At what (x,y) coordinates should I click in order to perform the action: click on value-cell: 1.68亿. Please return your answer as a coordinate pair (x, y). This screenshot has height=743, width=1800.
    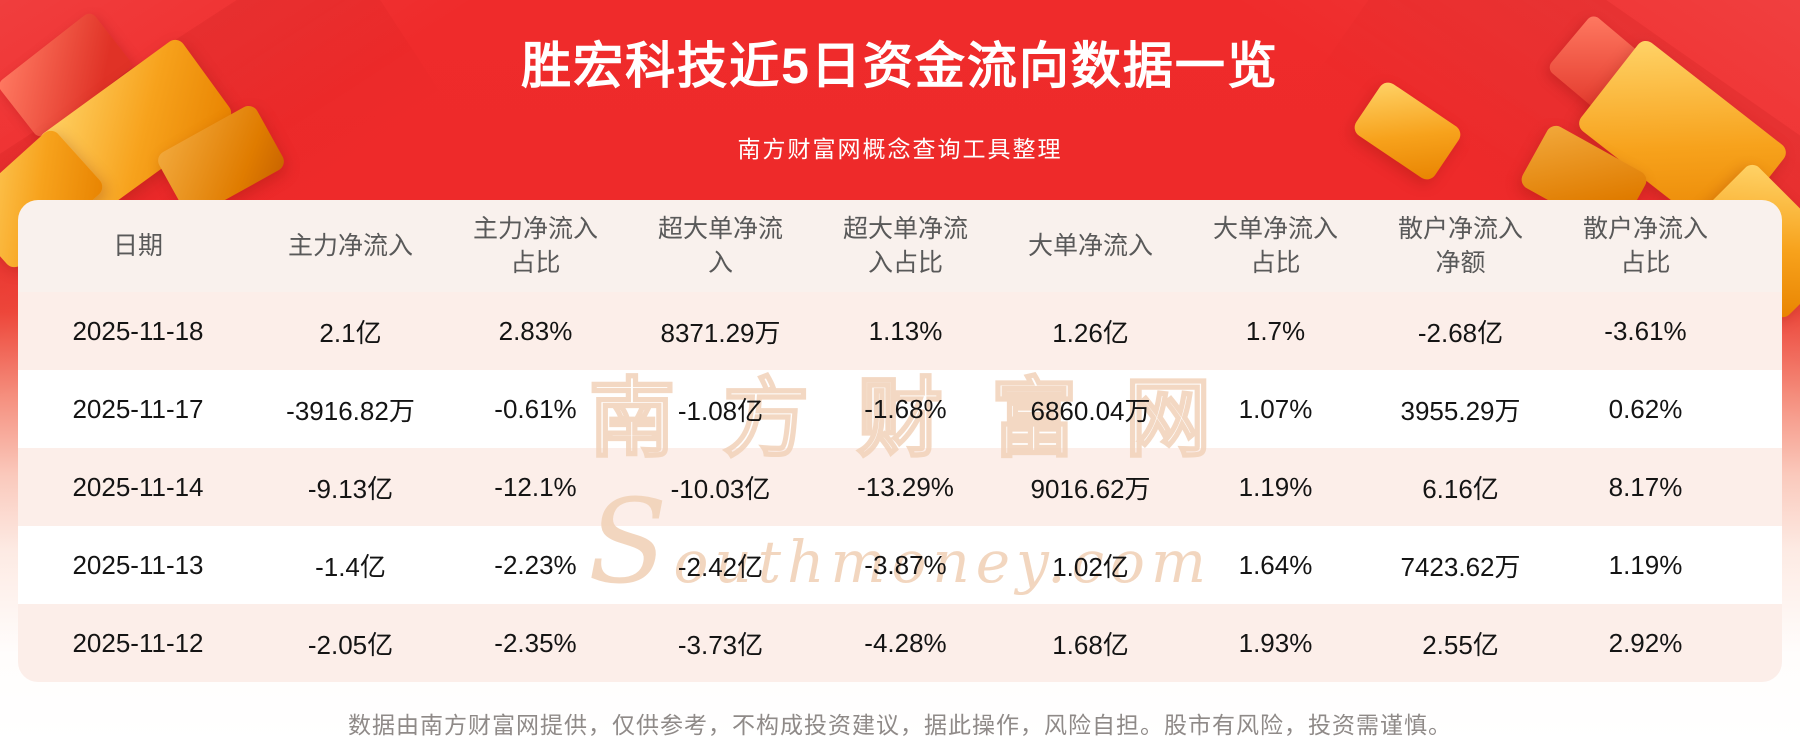
    Looking at the image, I should click on (1090, 644).